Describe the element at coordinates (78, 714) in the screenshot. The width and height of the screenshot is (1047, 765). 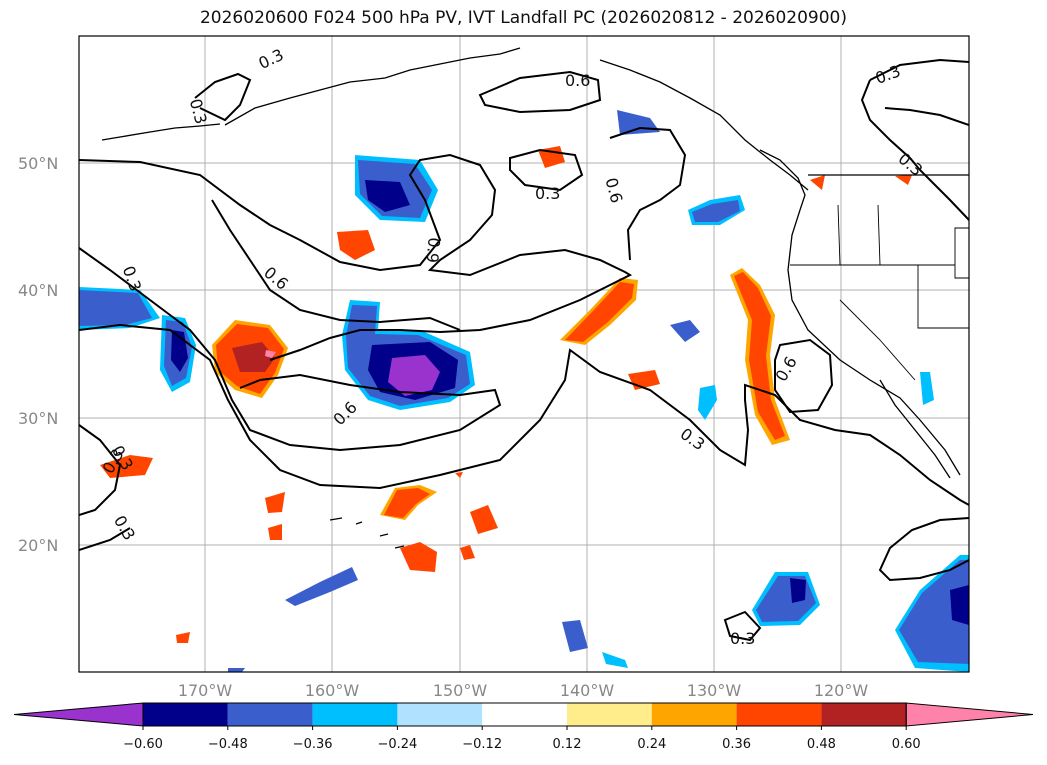
I see `colorbar-extension-min` at that location.